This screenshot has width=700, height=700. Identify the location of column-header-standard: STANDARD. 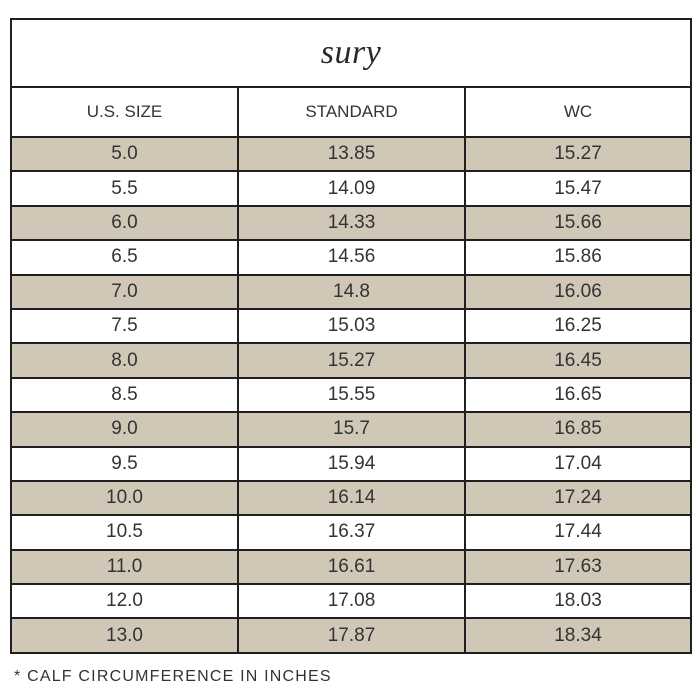
(351, 112).